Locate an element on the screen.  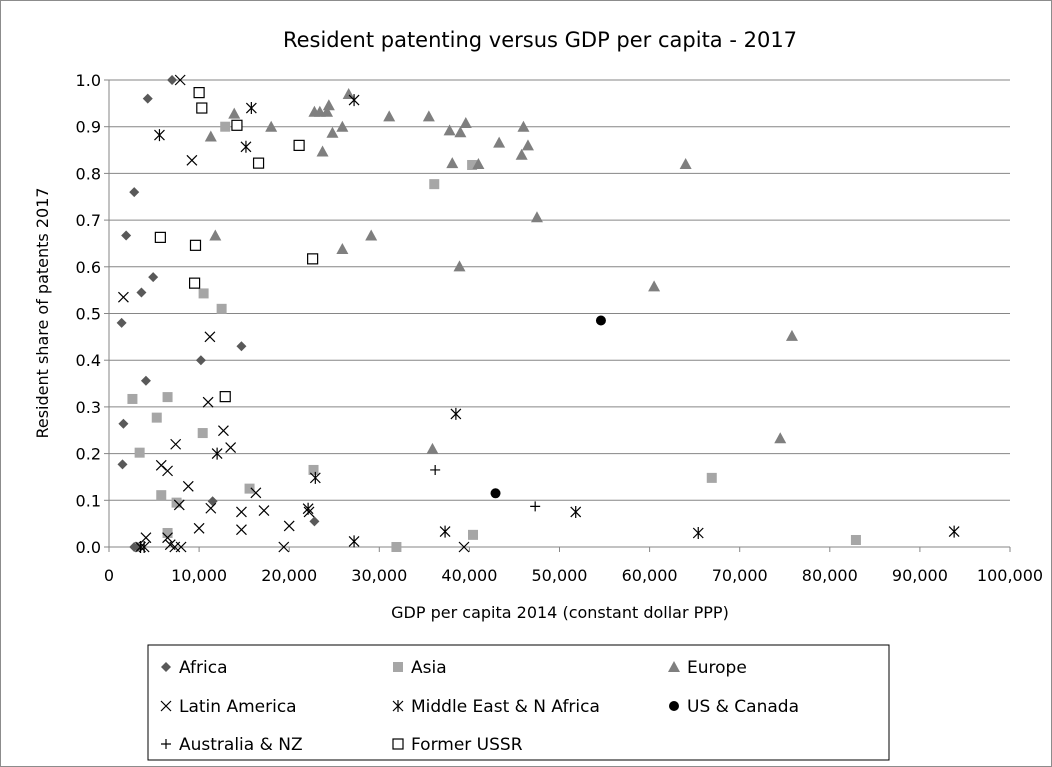
legend-label: Middle East & N Africa is located at coordinates (505, 707).